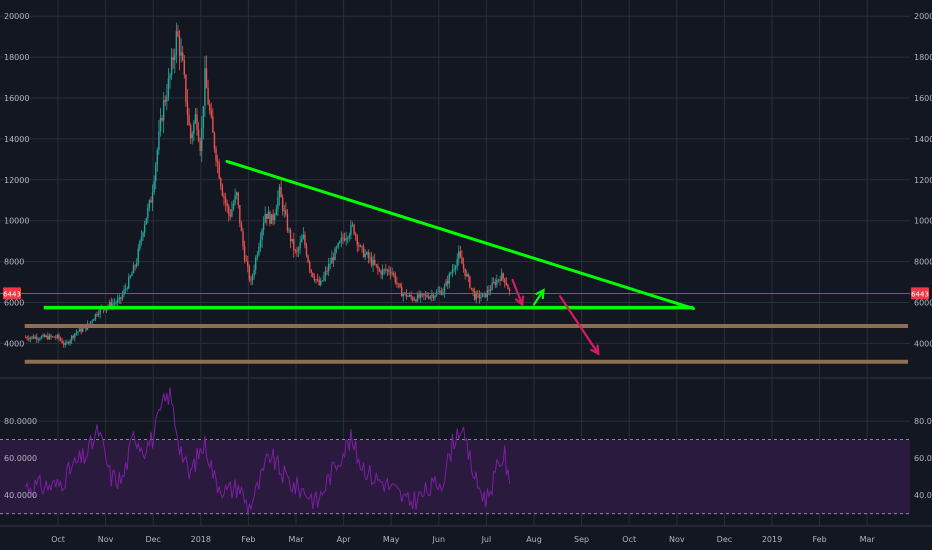  Describe the element at coordinates (517, 292) in the screenshot. I see `arrow-shaft` at that location.